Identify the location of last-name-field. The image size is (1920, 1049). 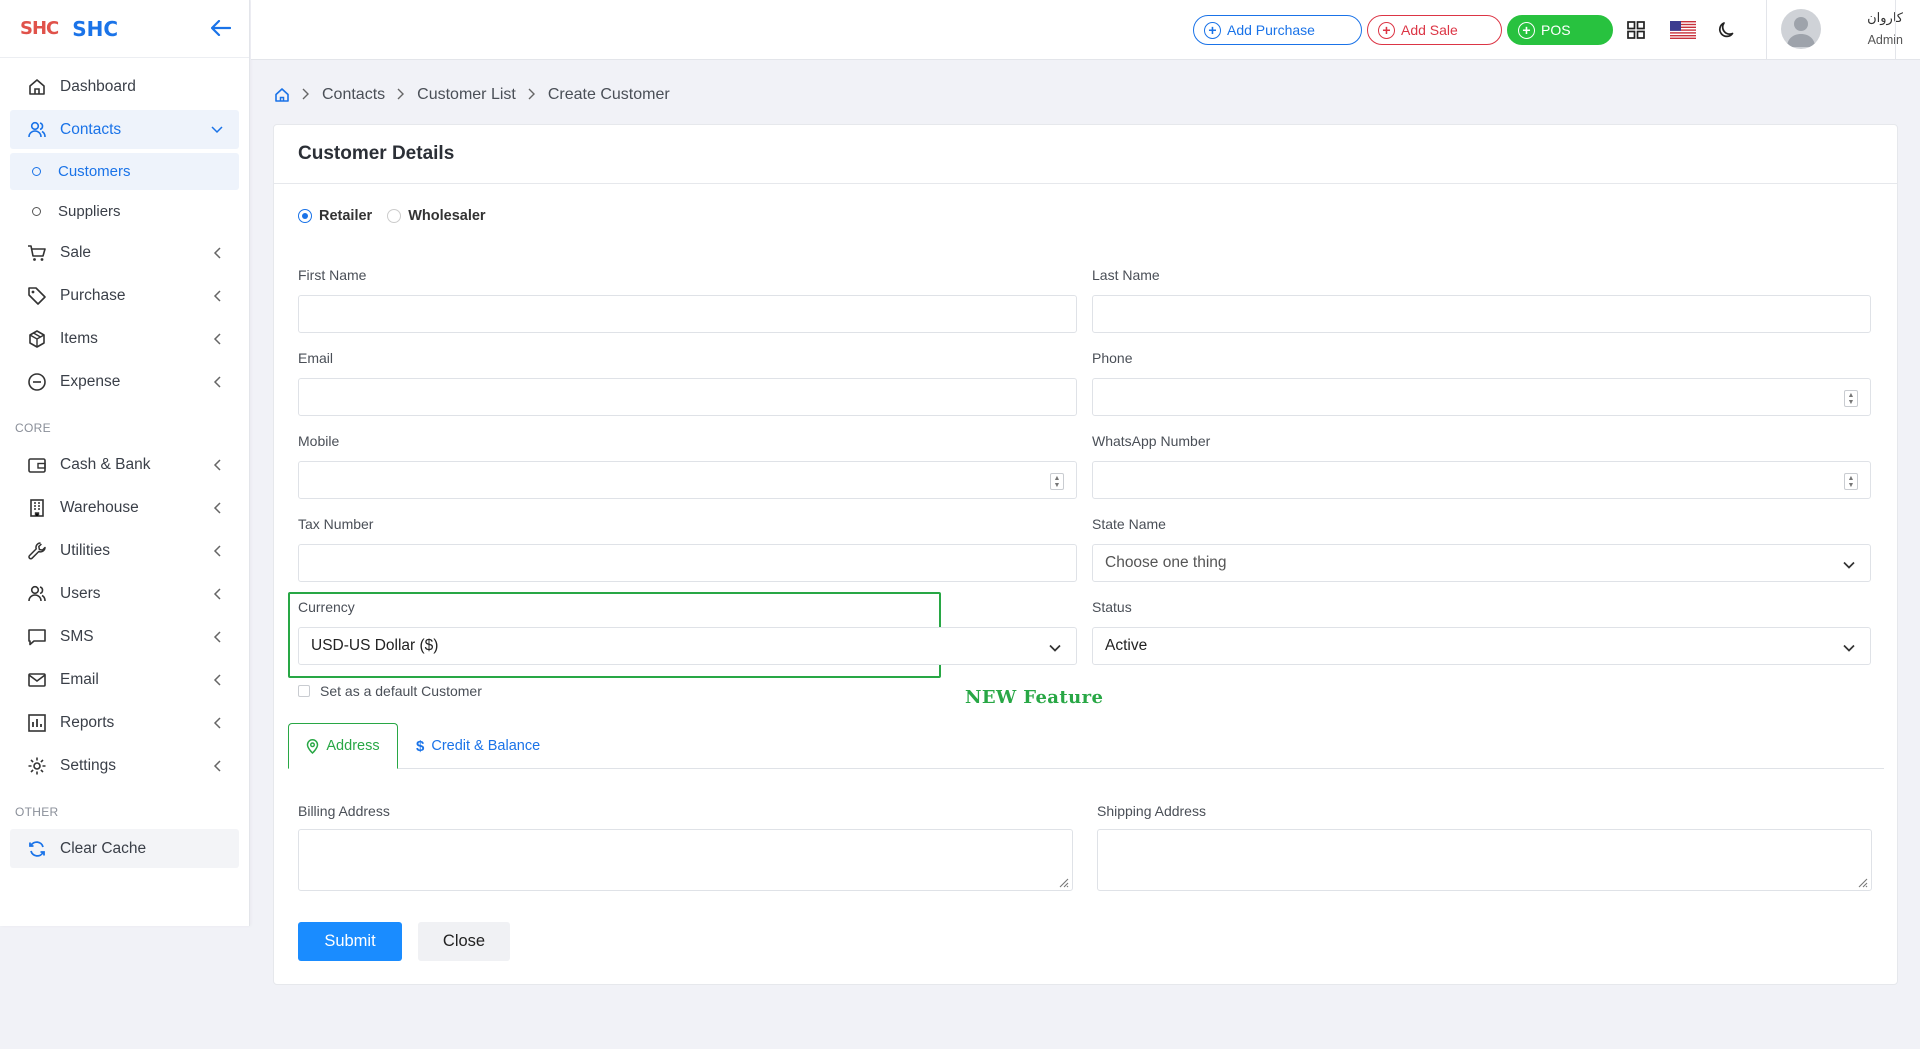
(1481, 314).